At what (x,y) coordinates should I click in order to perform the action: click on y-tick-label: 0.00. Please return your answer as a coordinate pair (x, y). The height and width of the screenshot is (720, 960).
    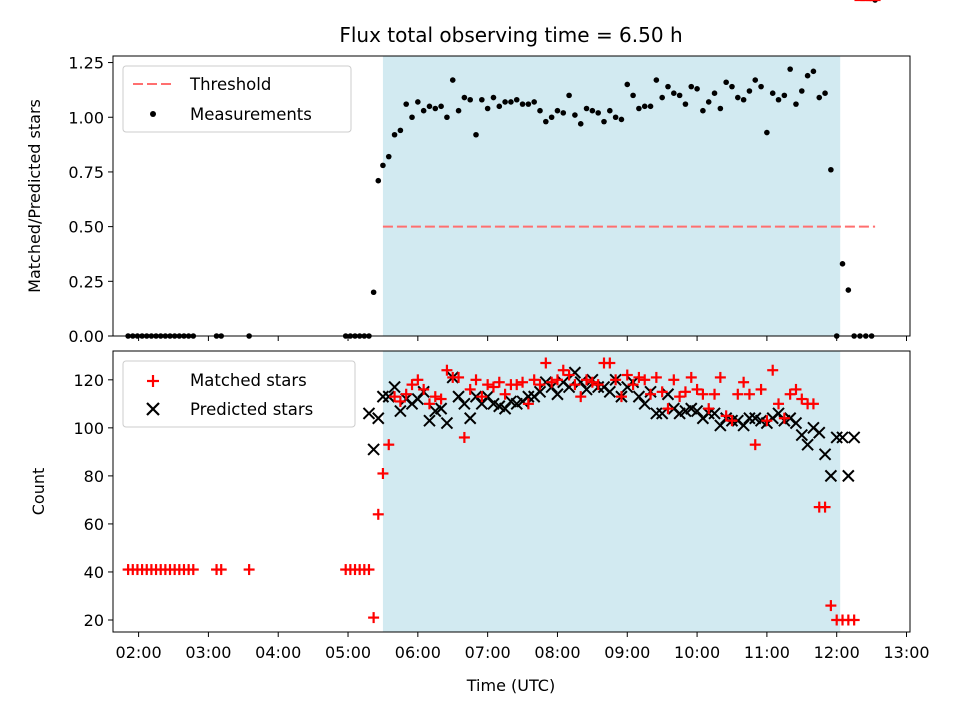
    Looking at the image, I should click on (86, 336).